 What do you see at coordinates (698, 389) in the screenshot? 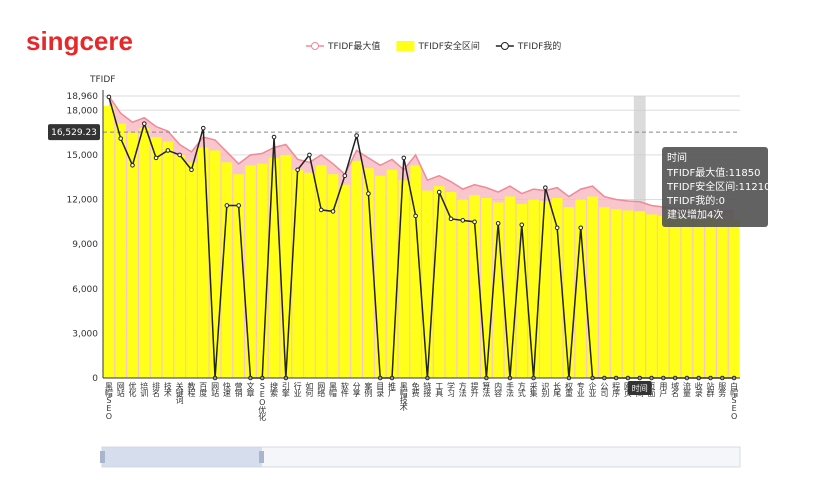
I see `x-tick-label: 收录` at bounding box center [698, 389].